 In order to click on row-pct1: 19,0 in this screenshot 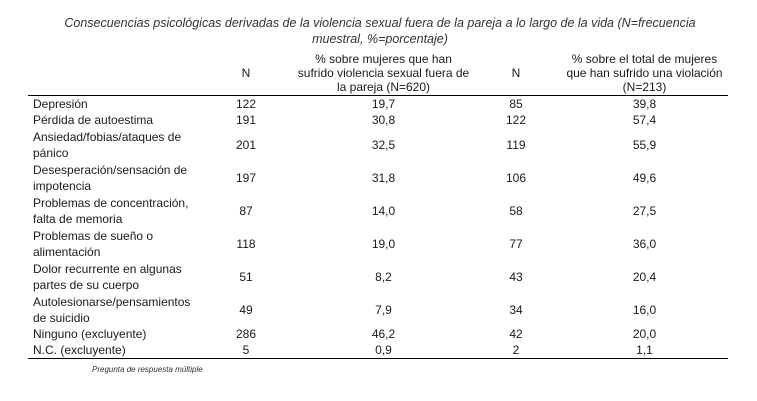, I will do `click(383, 243)`.